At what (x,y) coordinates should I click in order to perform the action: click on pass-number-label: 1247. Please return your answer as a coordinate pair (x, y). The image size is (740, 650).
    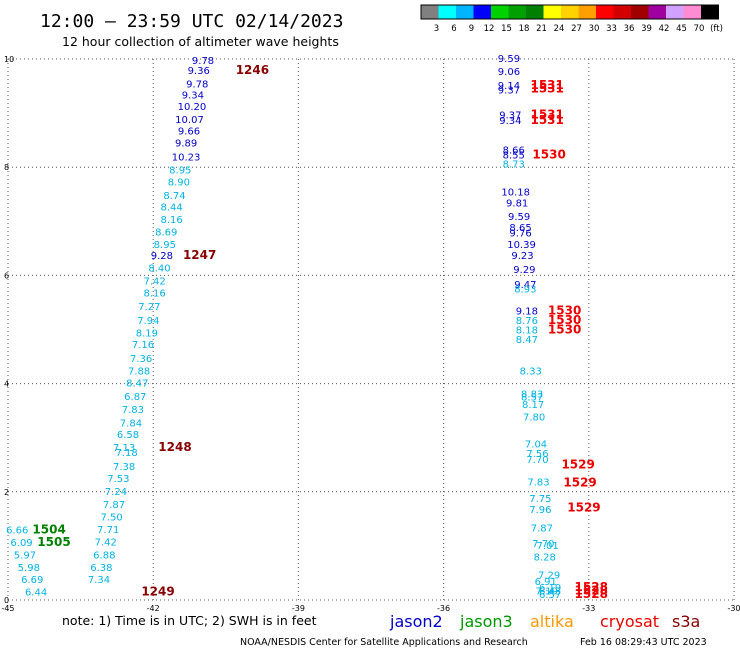
    Looking at the image, I should click on (199, 255).